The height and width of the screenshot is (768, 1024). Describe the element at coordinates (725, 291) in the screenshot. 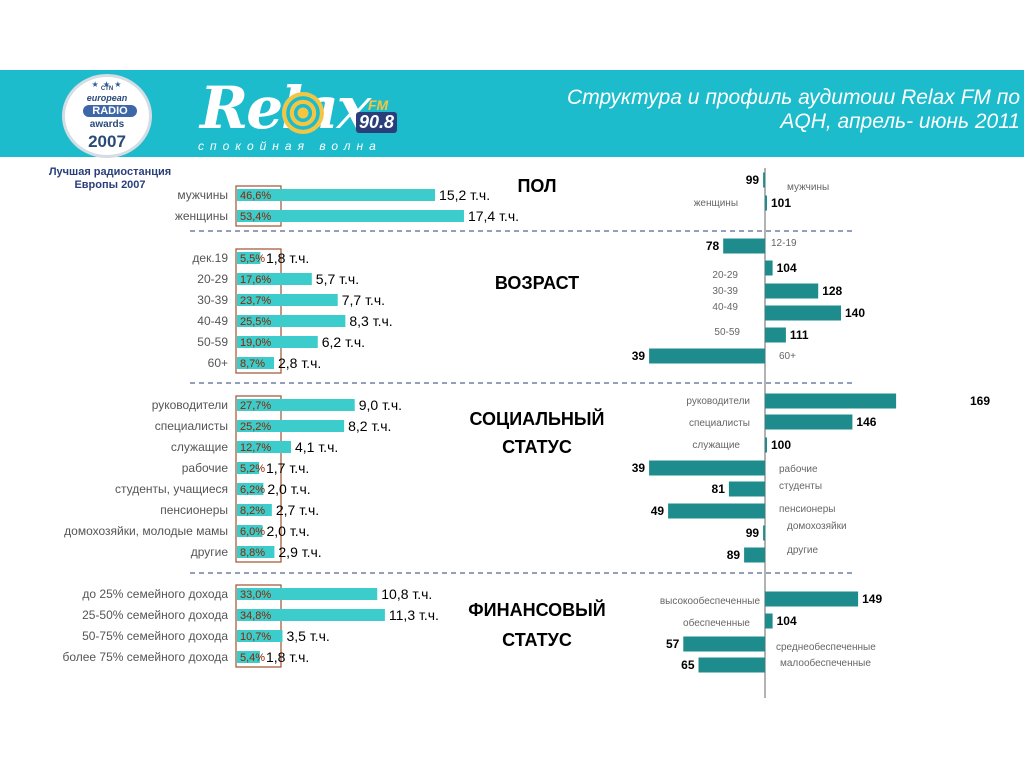

I see `affinity-category-label: 30-39` at that location.